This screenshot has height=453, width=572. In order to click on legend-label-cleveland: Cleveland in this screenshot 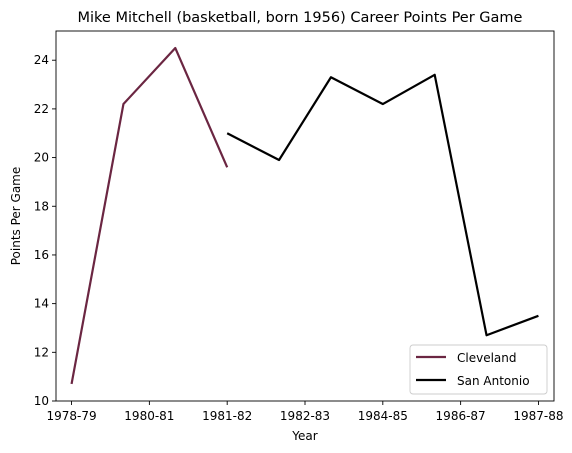, I will do `click(487, 358)`.